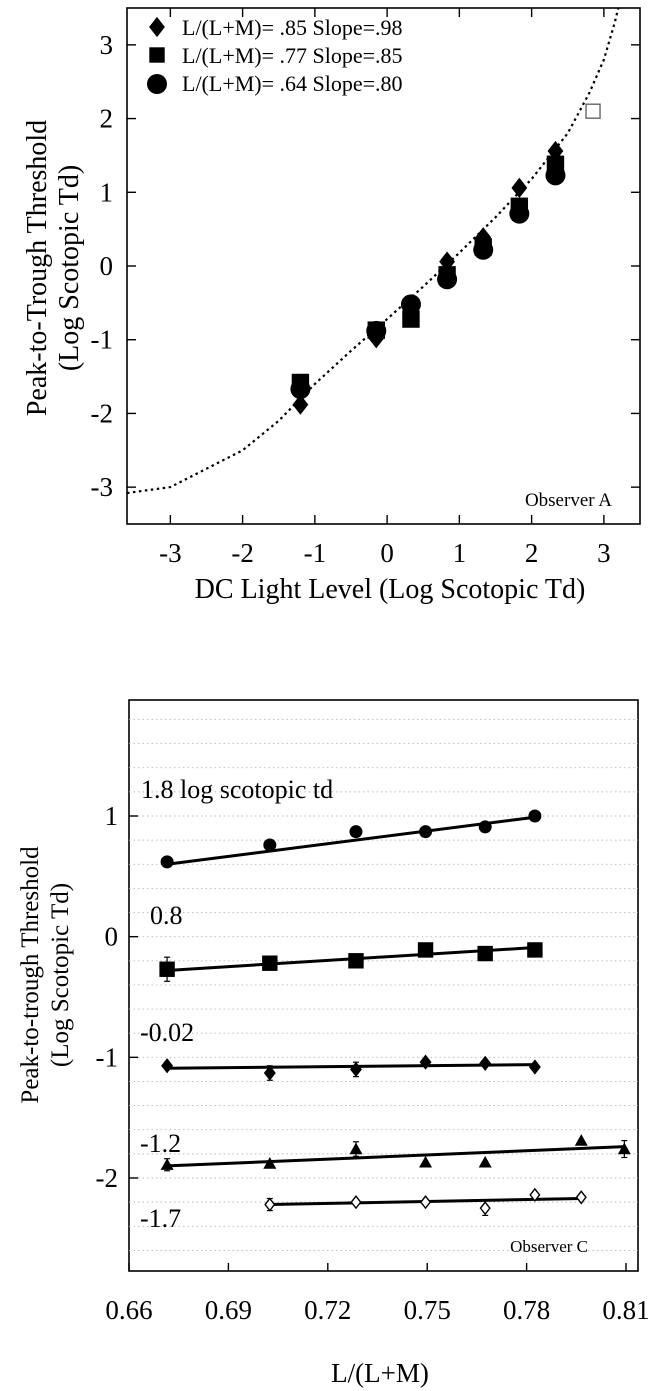 The height and width of the screenshot is (1391, 650). I want to click on x-axis-title-a: DC Light Level (Log Scotopic Td), so click(390, 589).